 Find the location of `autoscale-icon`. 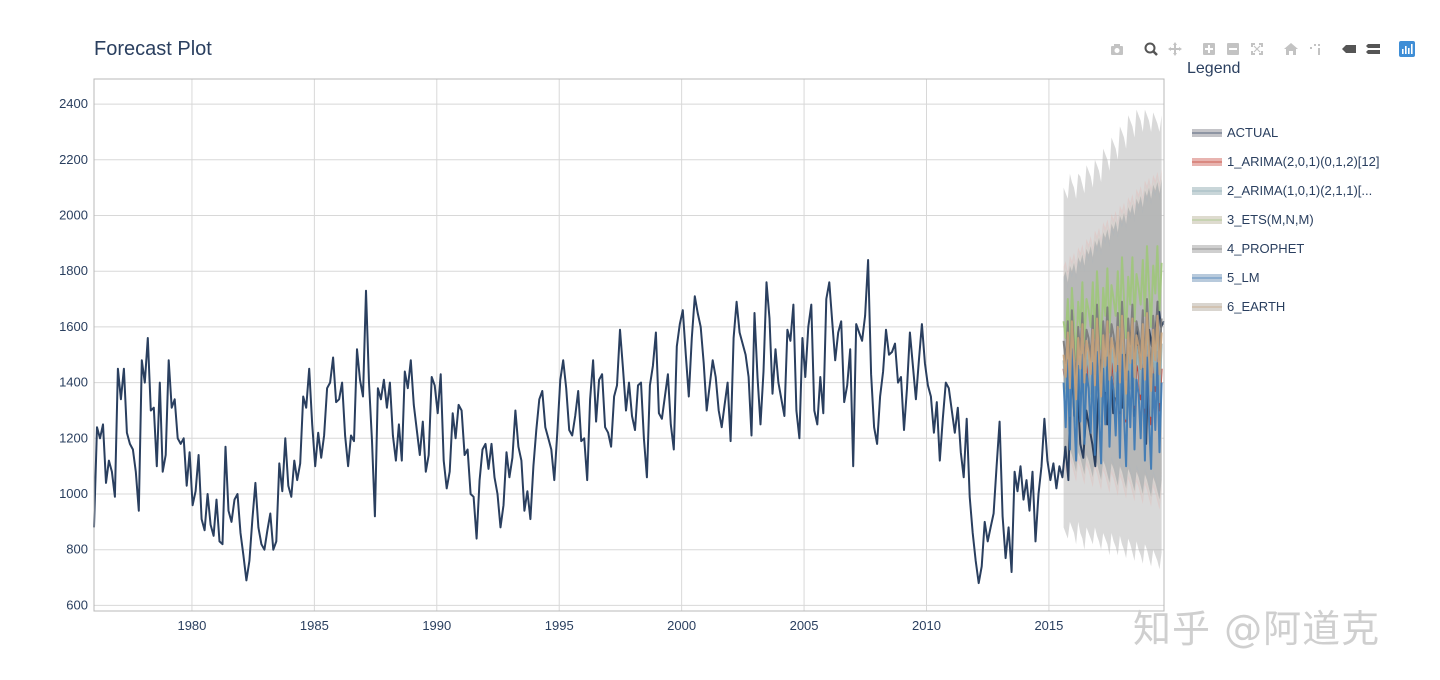

autoscale-icon is located at coordinates (1257, 49).